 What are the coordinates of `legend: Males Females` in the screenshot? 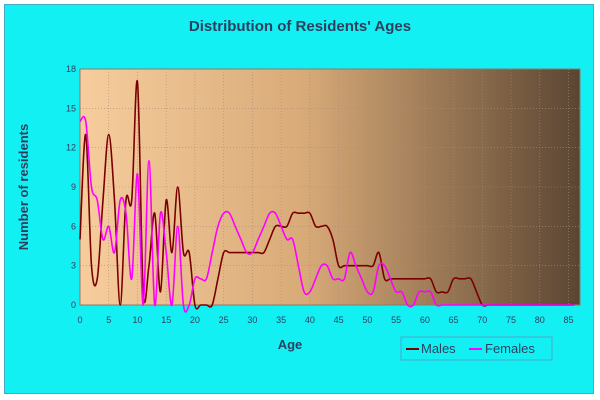 It's located at (476, 348).